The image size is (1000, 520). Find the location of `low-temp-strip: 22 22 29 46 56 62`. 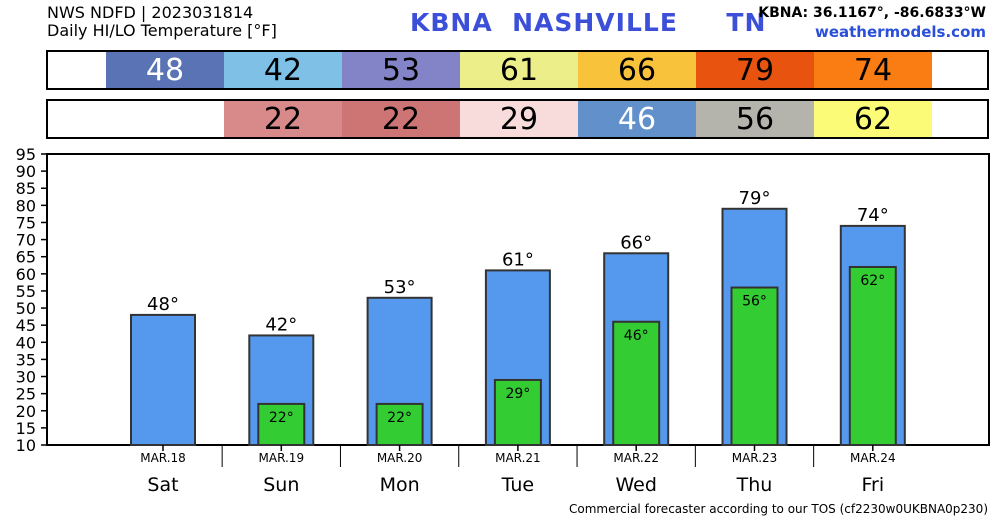

low-temp-strip: 22 22 29 46 56 62 is located at coordinates (517, 119).